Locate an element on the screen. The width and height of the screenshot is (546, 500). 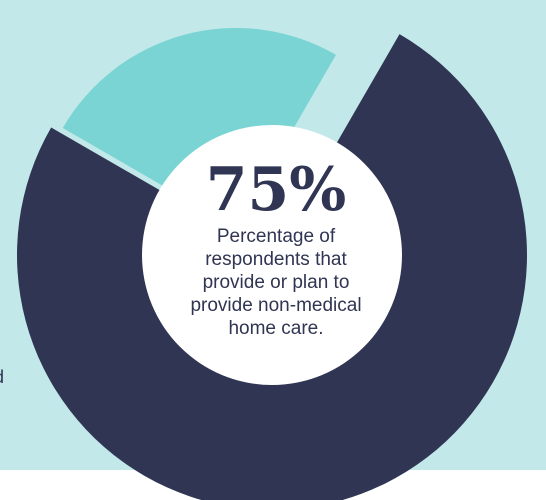
value-label: 75% is located at coordinates (276, 190).